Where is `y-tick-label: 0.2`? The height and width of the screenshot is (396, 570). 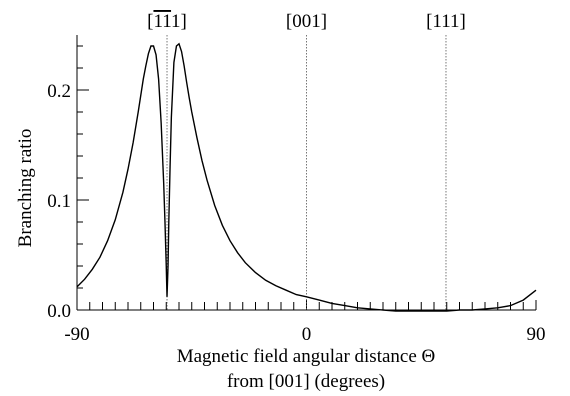 y-tick-label: 0.2 is located at coordinates (59, 91).